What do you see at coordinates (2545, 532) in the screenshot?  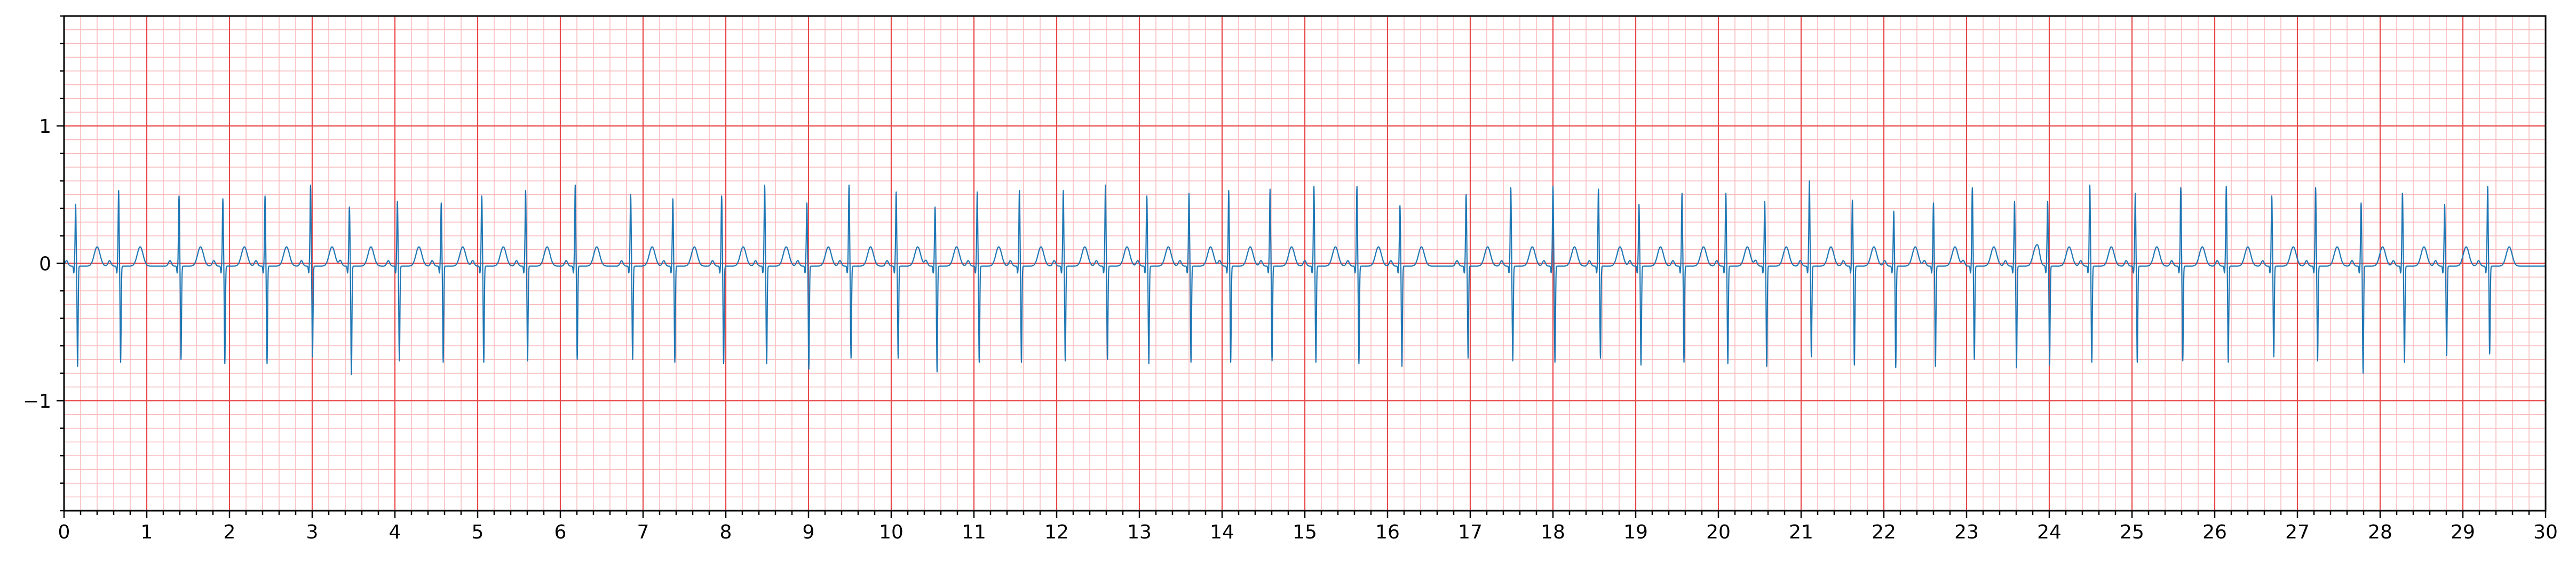 I see `x-tick-label: 30` at bounding box center [2545, 532].